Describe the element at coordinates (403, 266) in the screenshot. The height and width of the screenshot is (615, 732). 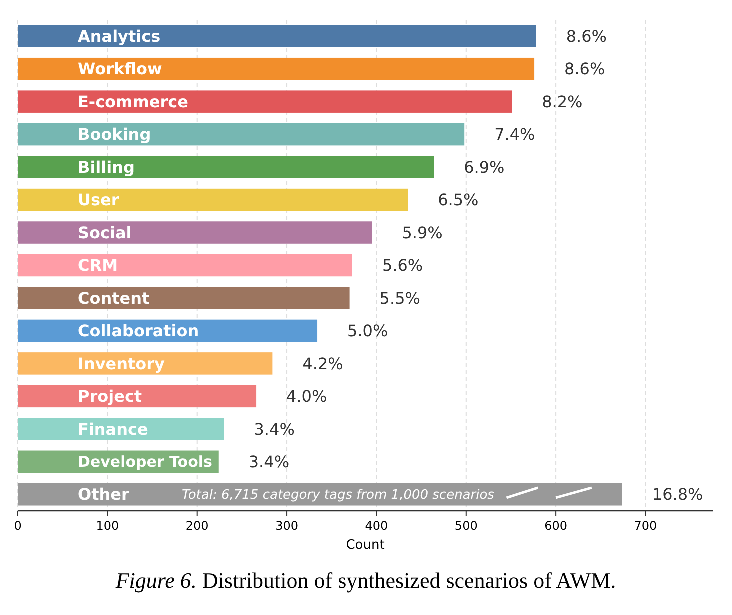
I see `annotation: 5.6%` at that location.